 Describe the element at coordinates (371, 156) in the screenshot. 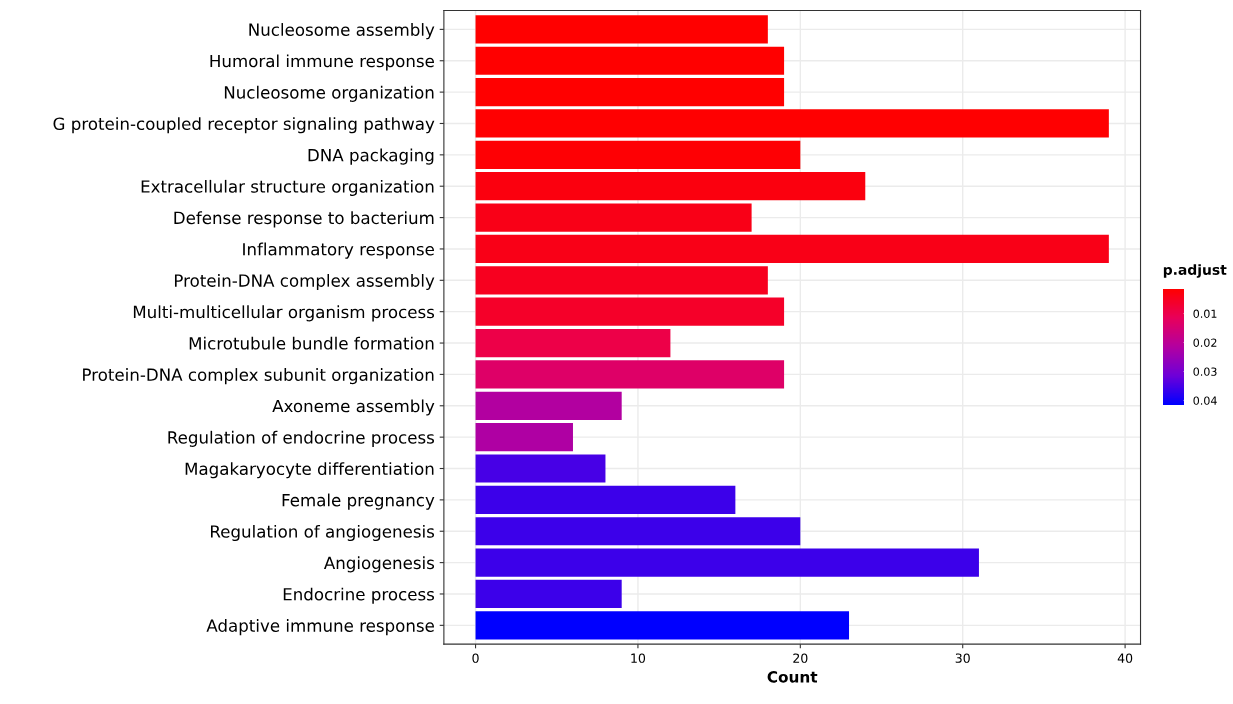

I see `y-tick-label: DNA packaging` at that location.